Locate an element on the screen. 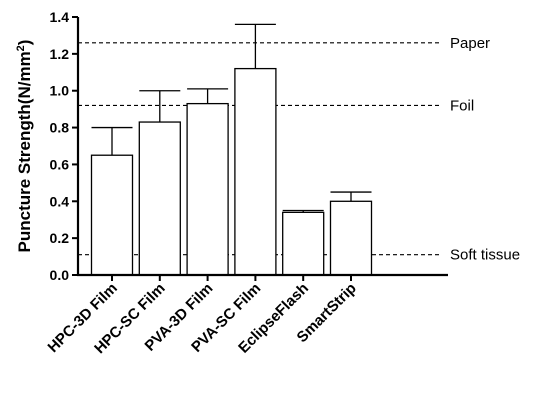 This screenshot has width=550, height=400. reference-label-1: Foil is located at coordinates (462, 105).